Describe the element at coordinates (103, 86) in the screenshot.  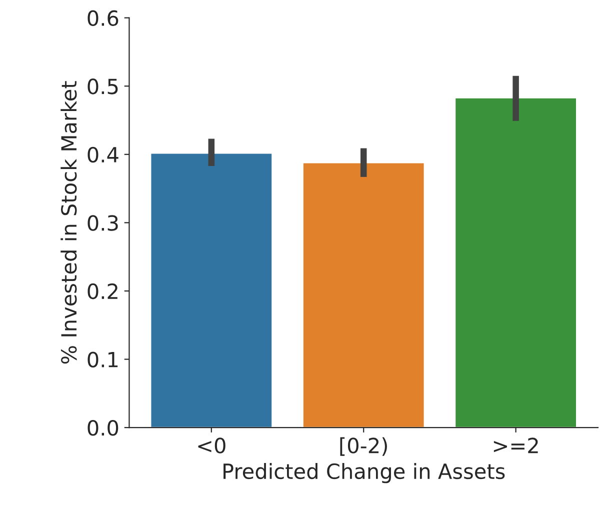
I see `y-tick-label: 0.5` at that location.